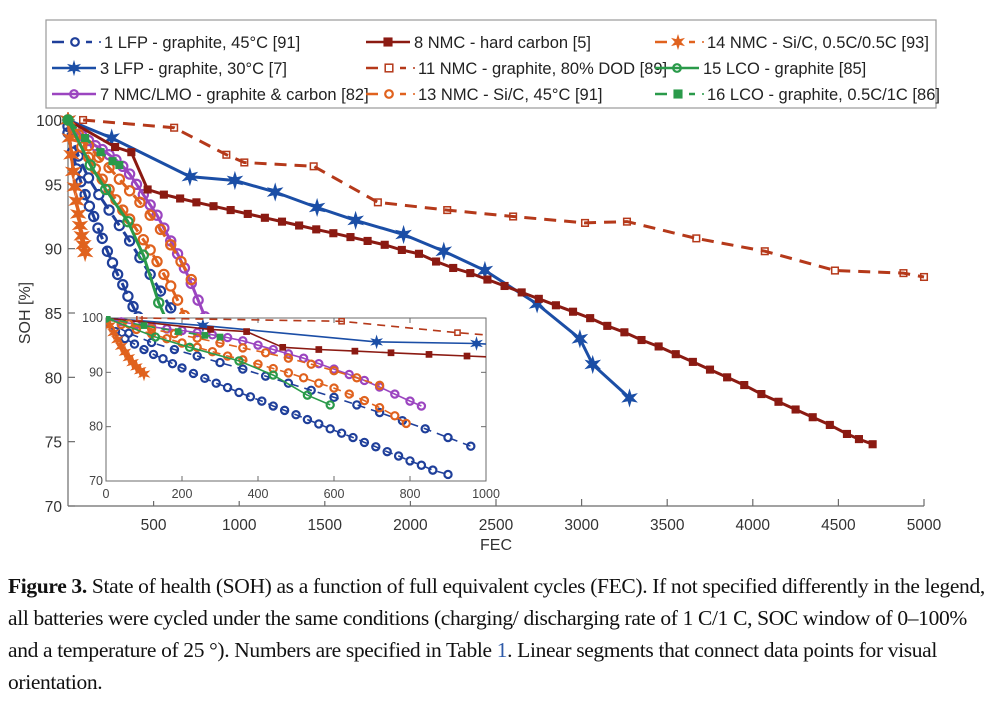 This screenshot has height=706, width=1000. I want to click on table-reference-link: 1, so click(502, 650).